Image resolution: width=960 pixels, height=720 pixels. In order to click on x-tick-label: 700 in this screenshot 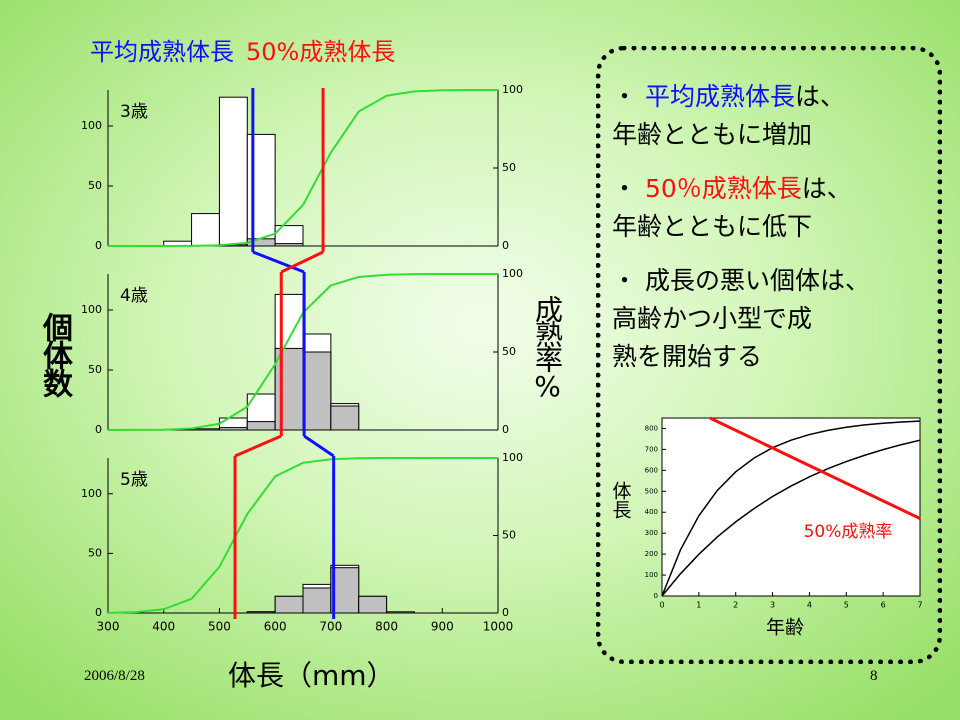, I will do `click(330, 627)`.